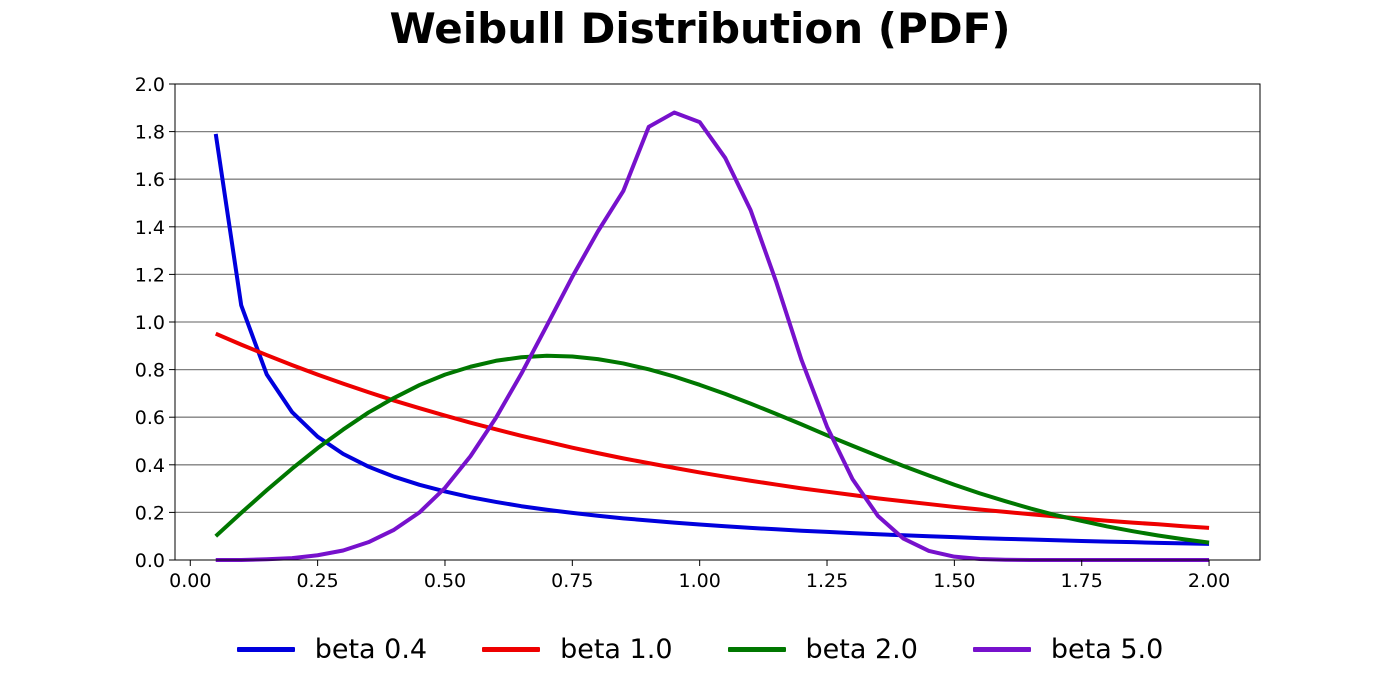 The image size is (1400, 700). What do you see at coordinates (700, 28) in the screenshot?
I see `chart-title: Weibull Distribution (PDF)` at bounding box center [700, 28].